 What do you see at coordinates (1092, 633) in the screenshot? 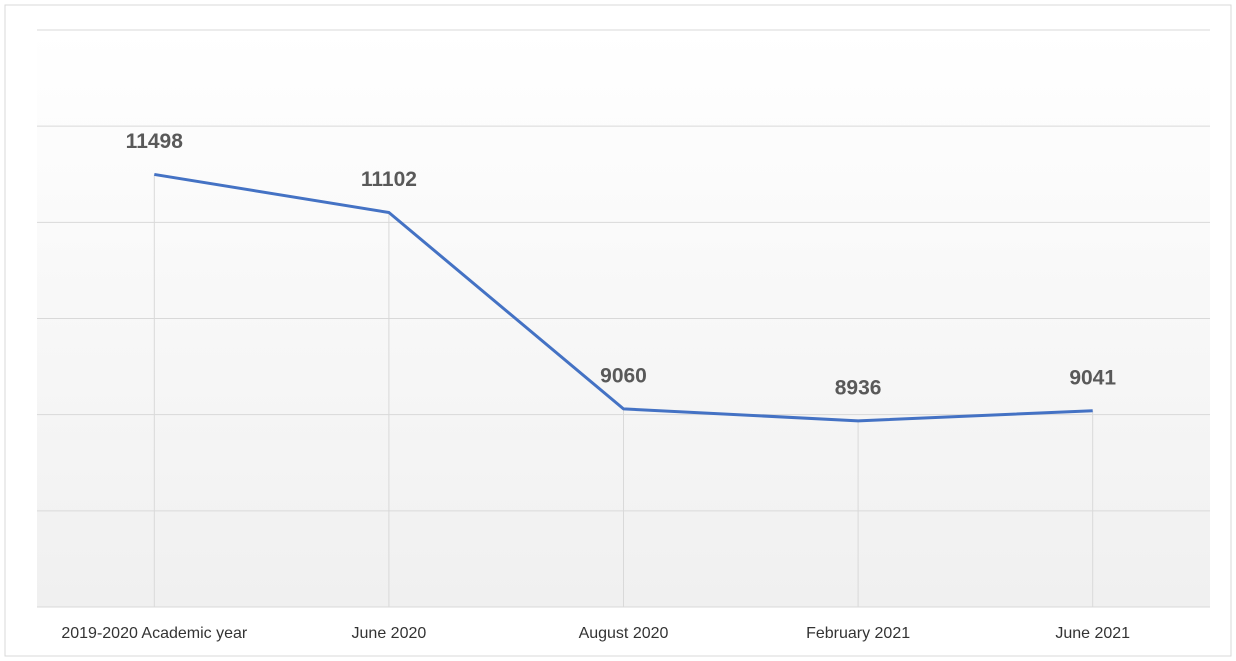
I see `x-tick-label: June 2021` at bounding box center [1092, 633].